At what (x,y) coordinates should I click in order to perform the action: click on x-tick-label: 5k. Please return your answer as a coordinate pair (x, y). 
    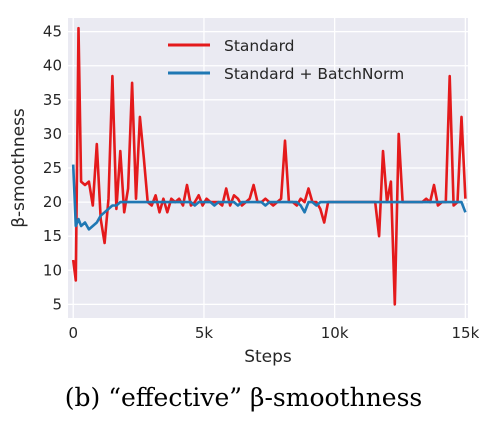
    Looking at the image, I should click on (204, 333).